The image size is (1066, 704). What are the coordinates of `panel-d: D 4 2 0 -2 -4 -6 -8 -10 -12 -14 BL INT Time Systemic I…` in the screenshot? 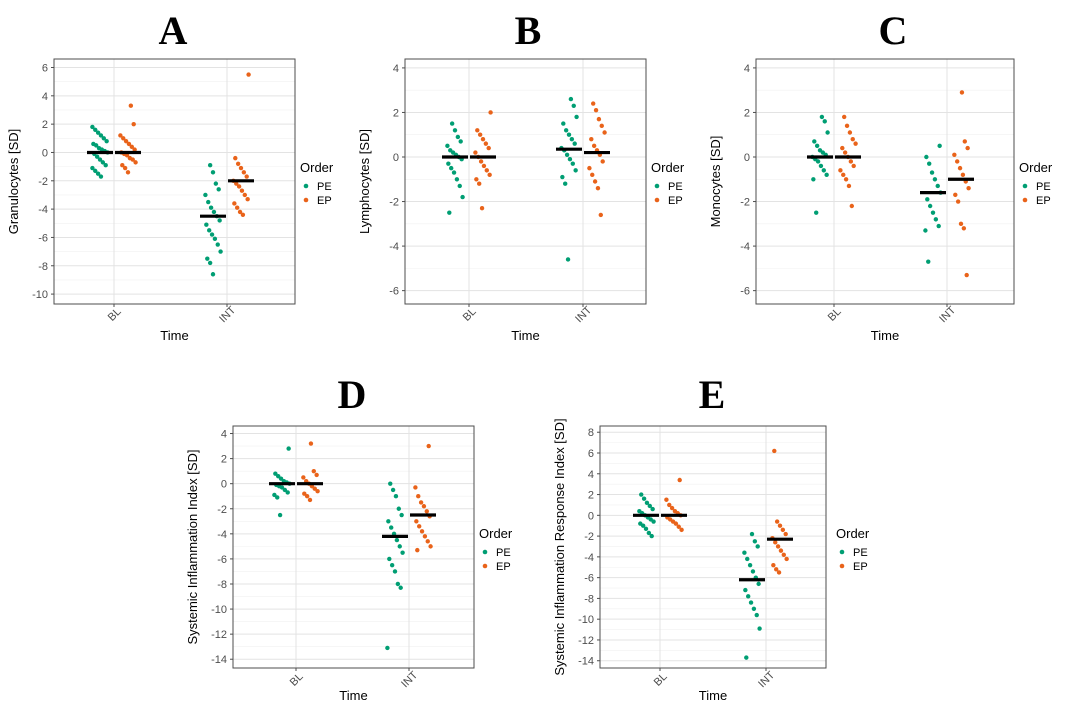 It's located at (349, 537).